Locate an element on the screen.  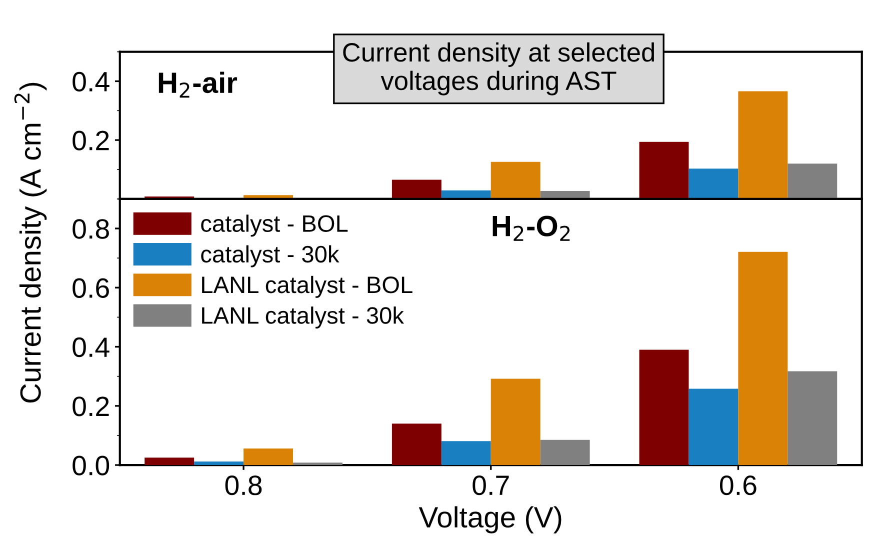
x-tick-label: 0.7 is located at coordinates (490, 486).